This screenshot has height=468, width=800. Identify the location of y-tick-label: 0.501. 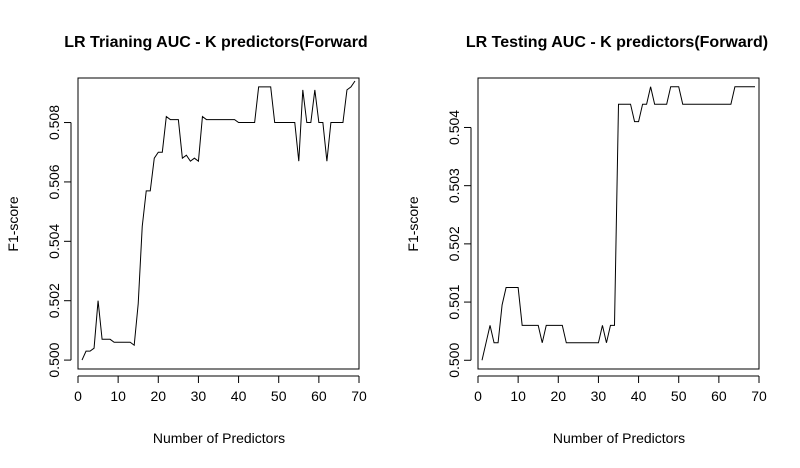
(454, 301).